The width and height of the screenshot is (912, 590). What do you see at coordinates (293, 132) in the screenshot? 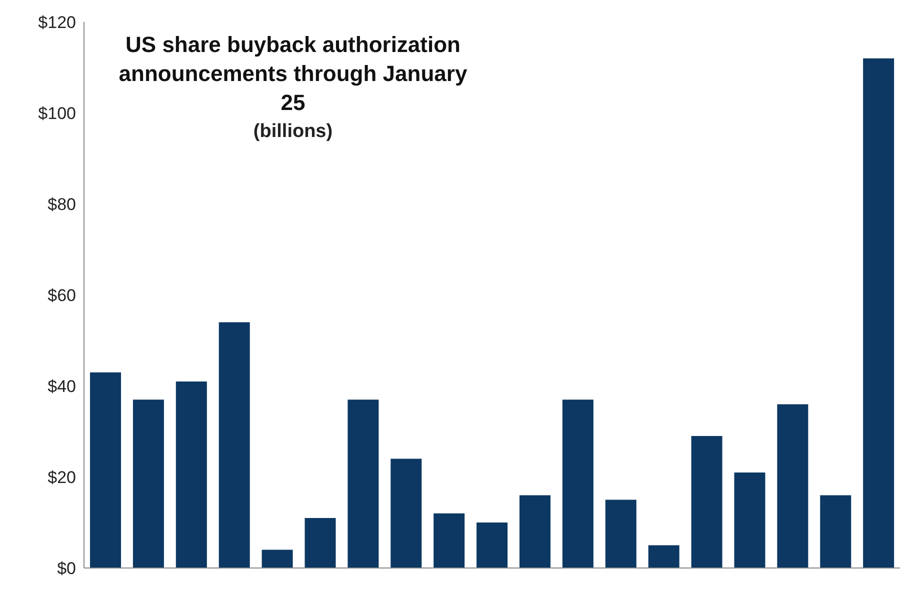
I see `text: (billions)` at bounding box center [293, 132].